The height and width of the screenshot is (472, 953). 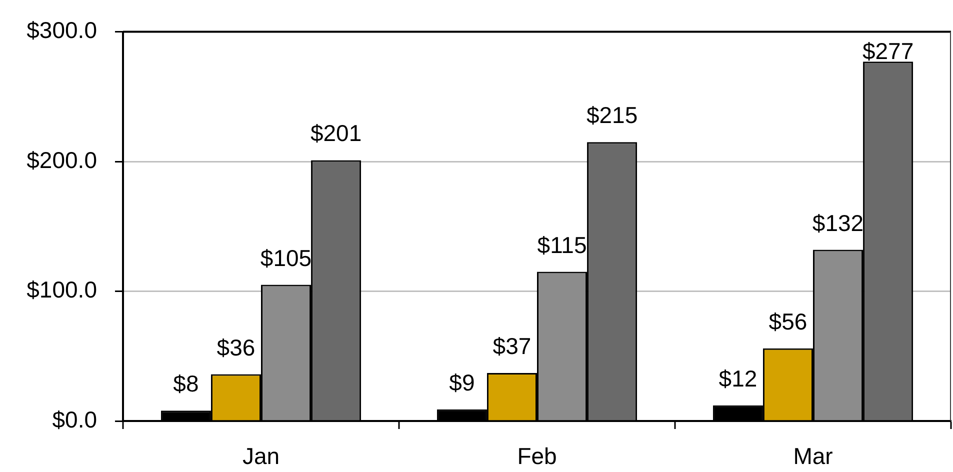 What do you see at coordinates (537, 456) in the screenshot?
I see `x-tick-label: Feb` at bounding box center [537, 456].